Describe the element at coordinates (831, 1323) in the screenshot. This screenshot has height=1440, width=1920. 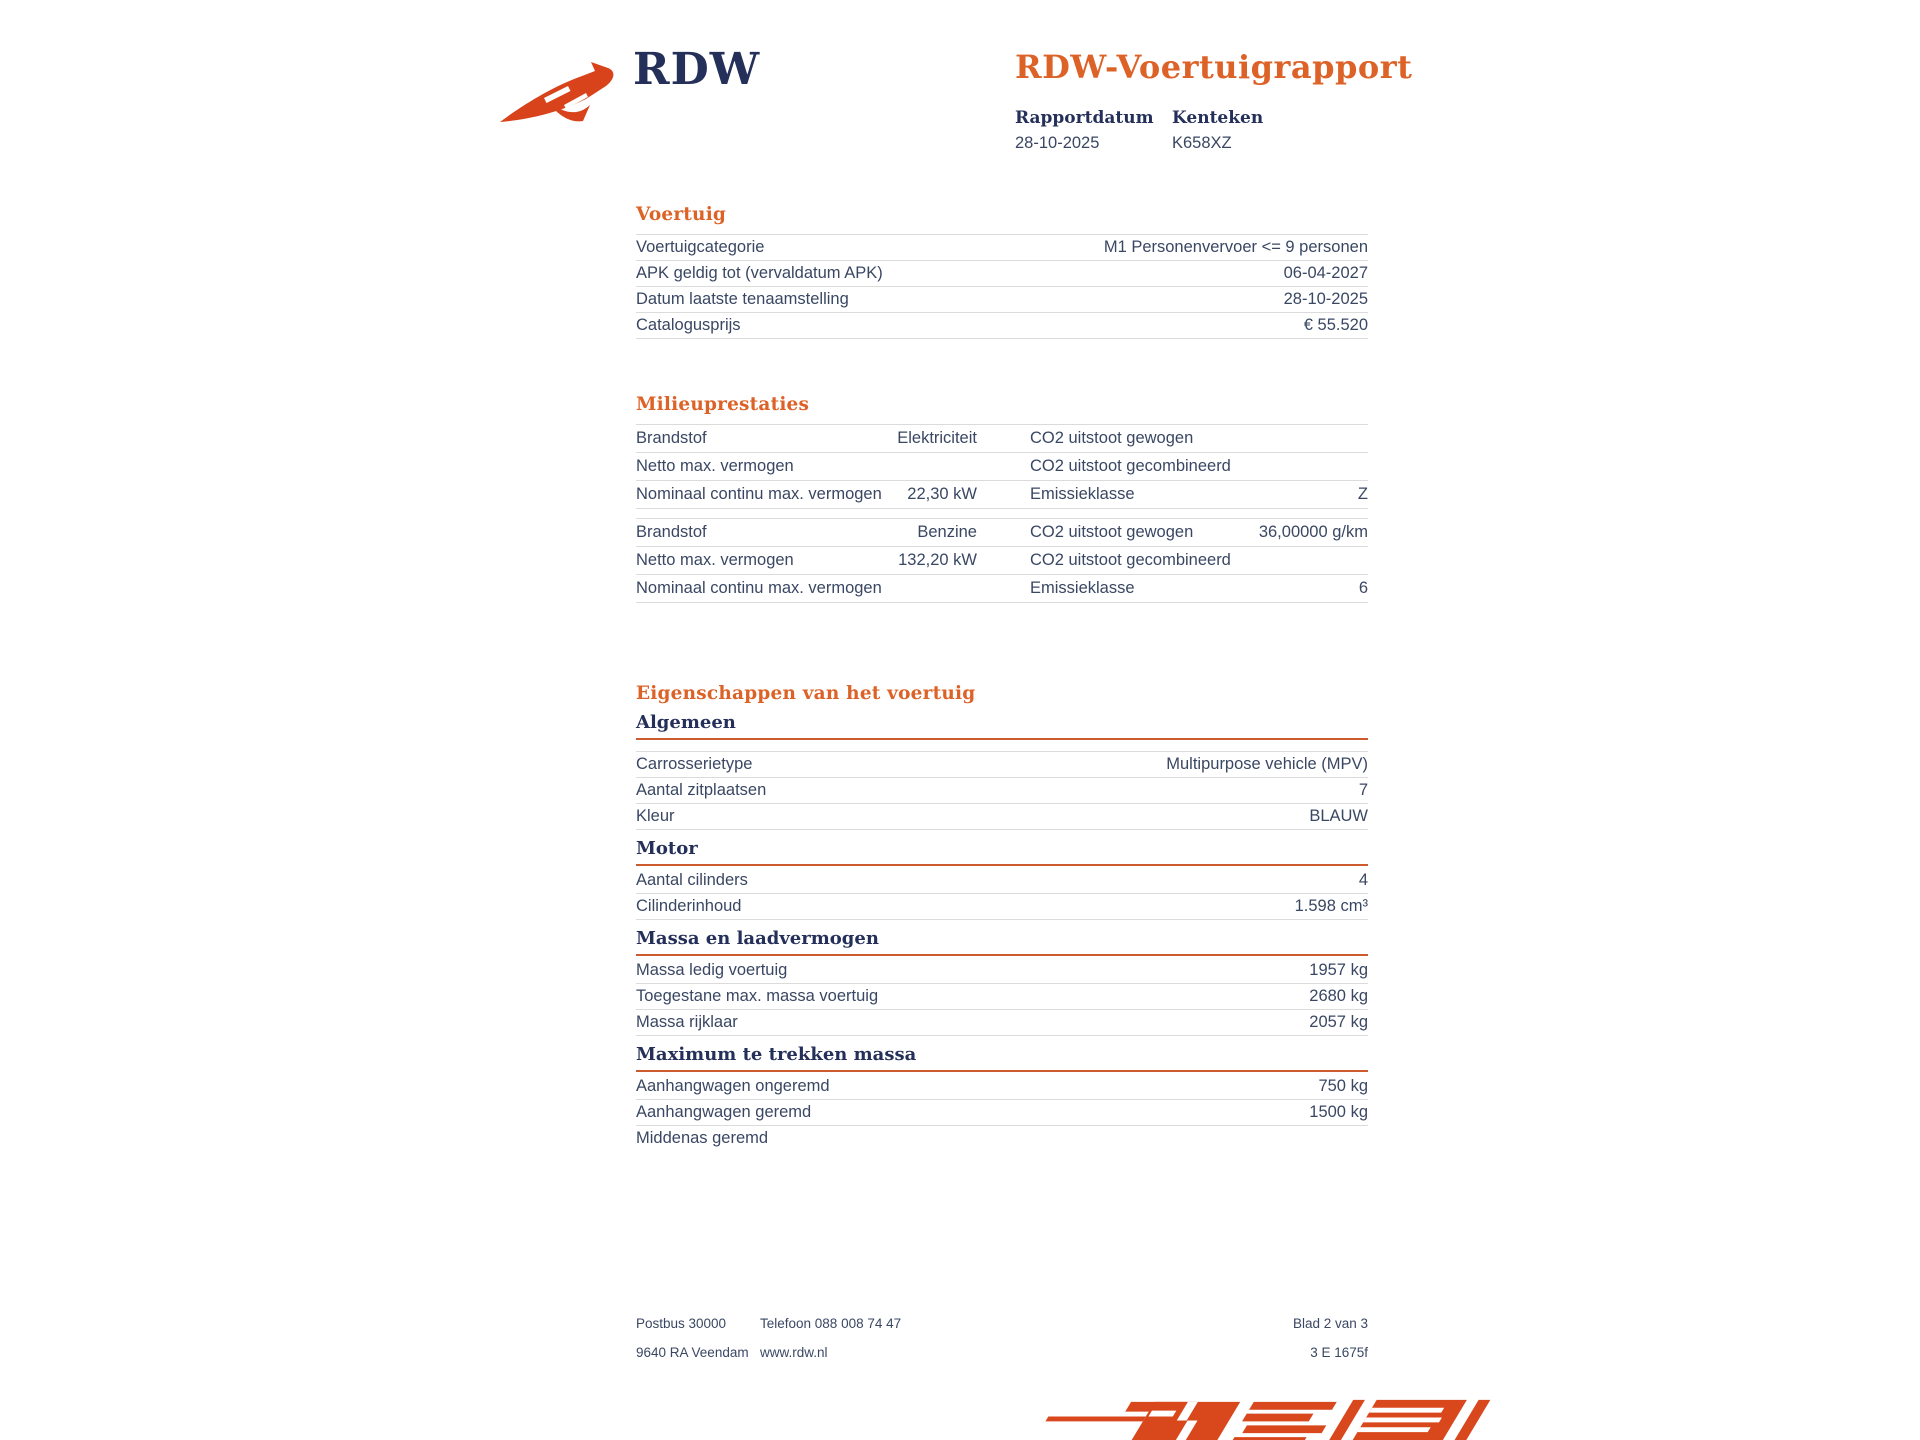
I see `footer-phone: Telefoon 088 008 74 47` at that location.